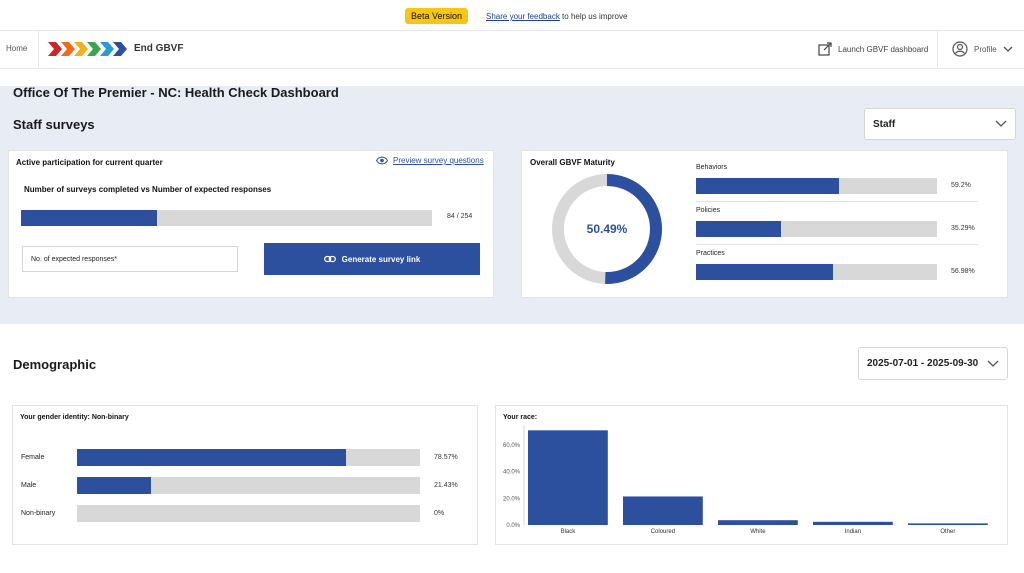 The height and width of the screenshot is (573, 1024). What do you see at coordinates (17, 48) in the screenshot?
I see `nav-home-link: Home` at bounding box center [17, 48].